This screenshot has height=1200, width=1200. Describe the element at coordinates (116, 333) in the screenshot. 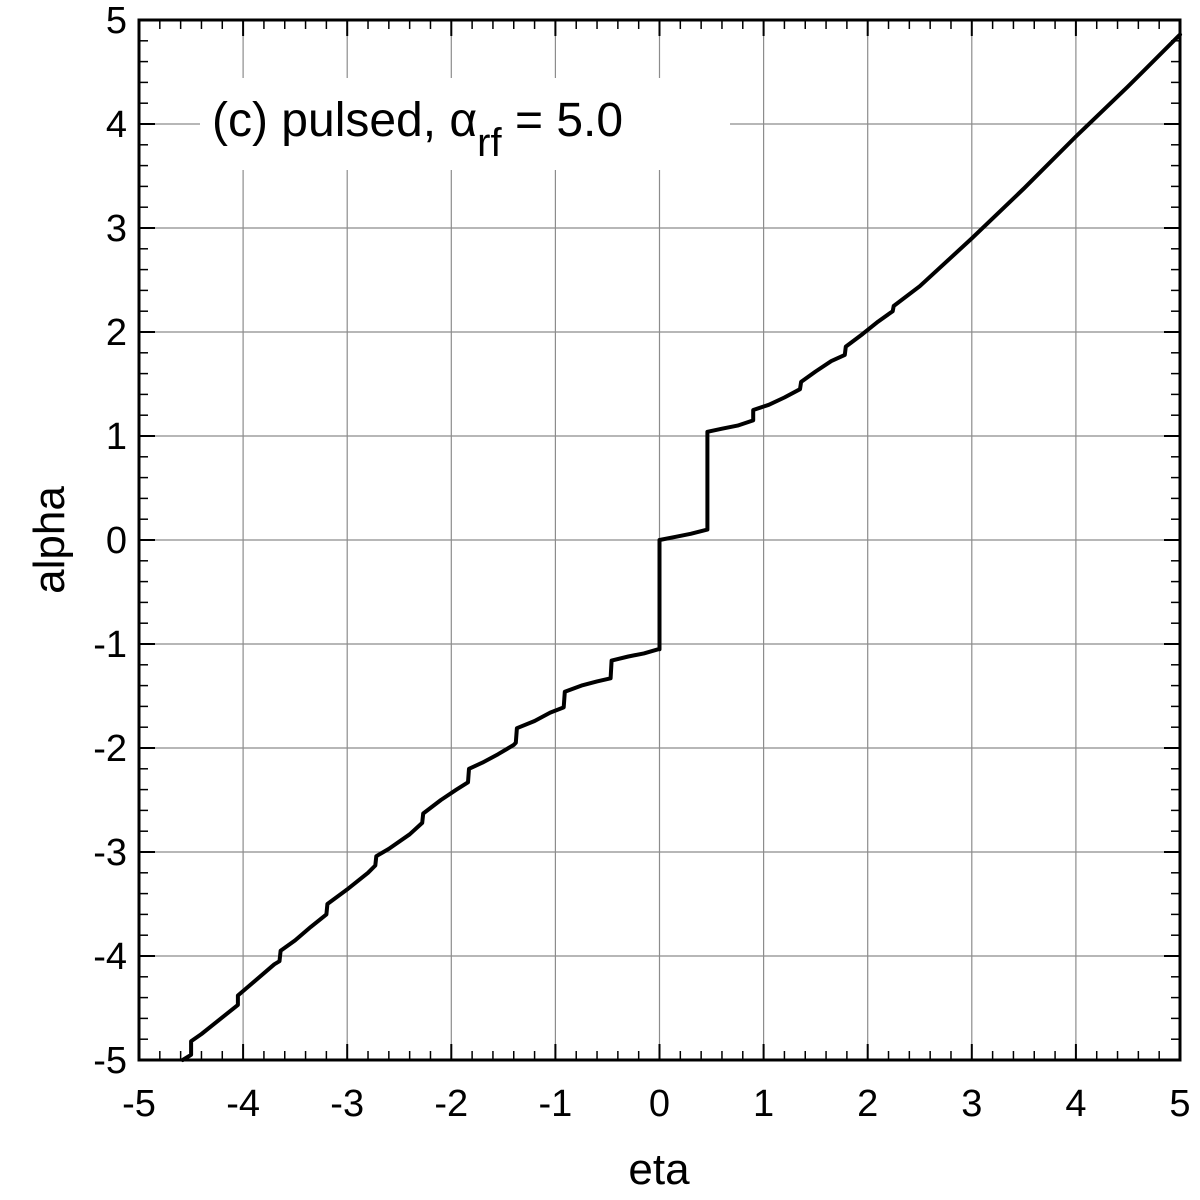

I see `y-tick-label: 2` at that location.